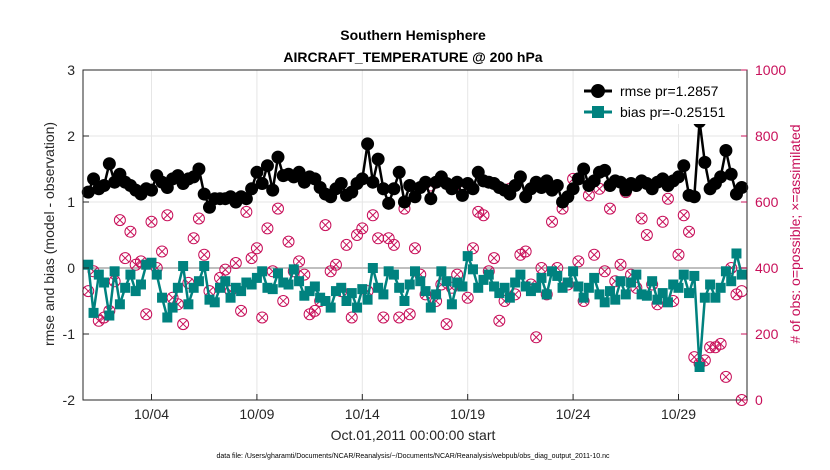 The image size is (830, 470). What do you see at coordinates (69, 334) in the screenshot?
I see `y-tick-label: -1` at bounding box center [69, 334].